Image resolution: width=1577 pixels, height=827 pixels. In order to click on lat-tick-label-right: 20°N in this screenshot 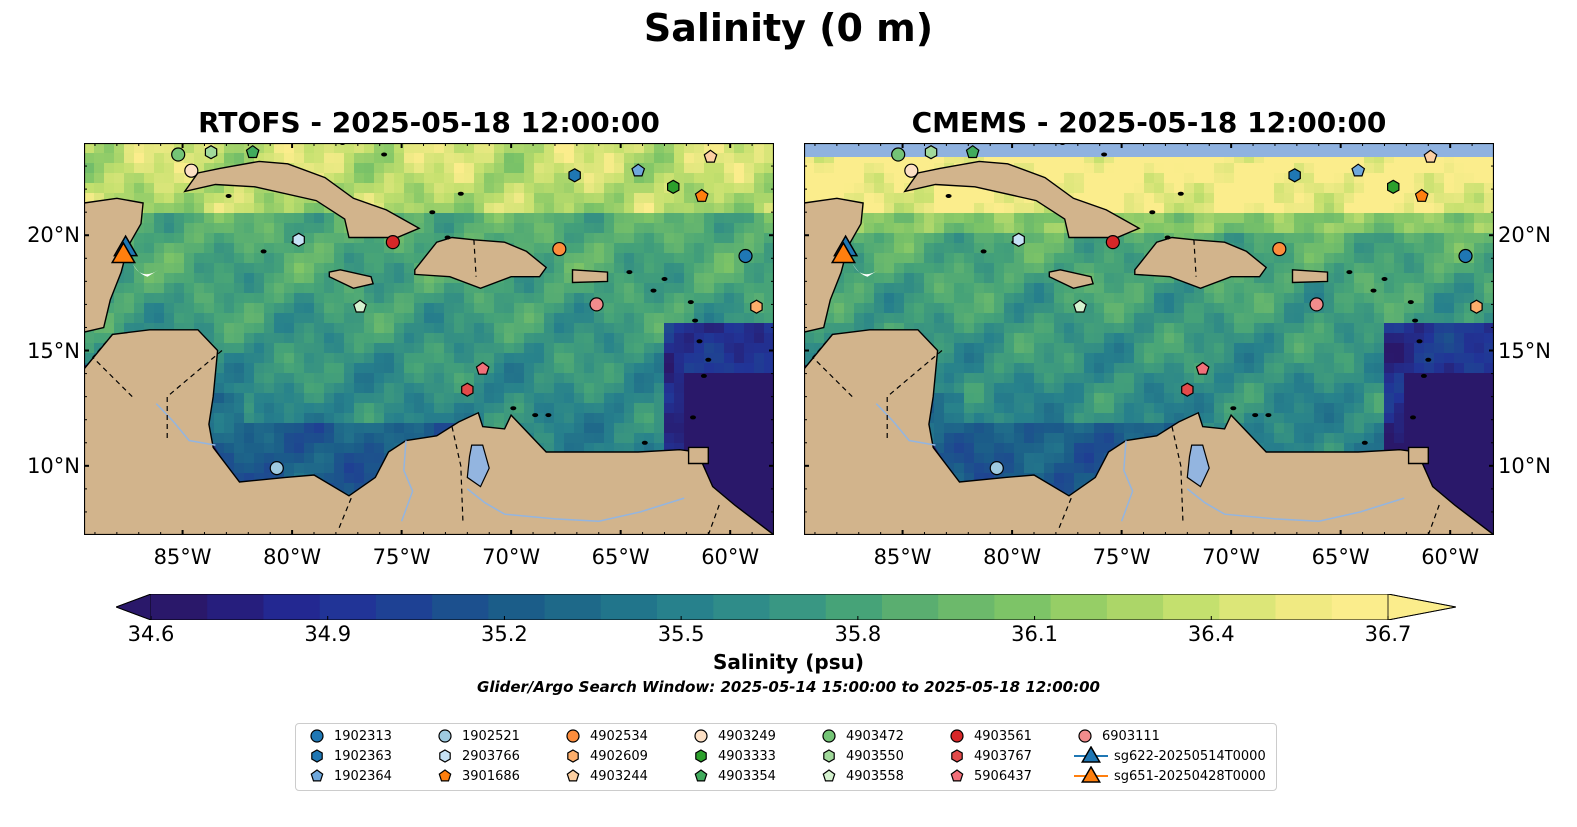, I will do `click(1524, 235)`.